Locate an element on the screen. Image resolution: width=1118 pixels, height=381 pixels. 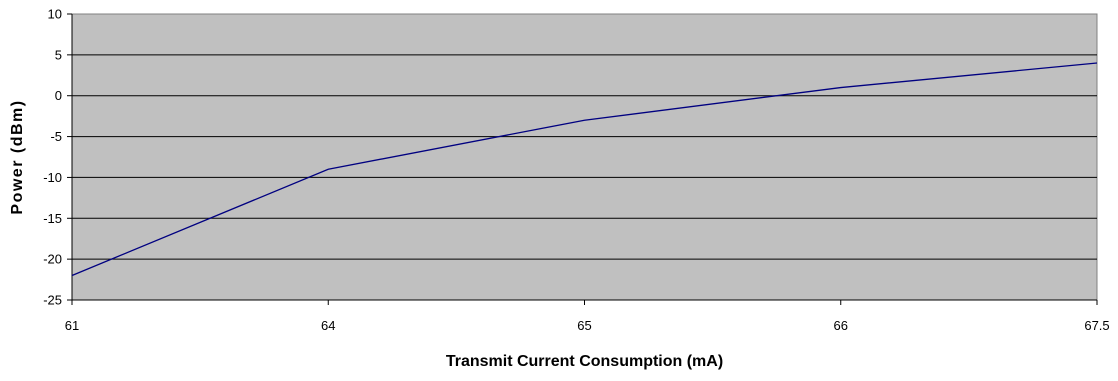
y-tick-label: -25 is located at coordinates (52, 300).